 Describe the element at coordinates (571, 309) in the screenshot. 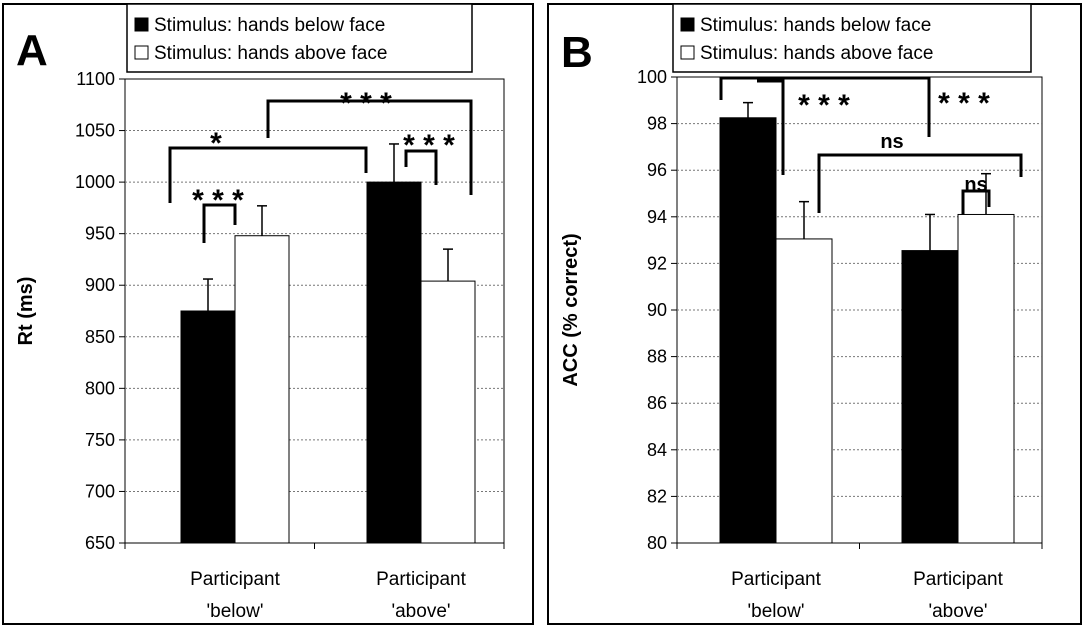

I see `y-axis-label: ACC (% correct)` at that location.